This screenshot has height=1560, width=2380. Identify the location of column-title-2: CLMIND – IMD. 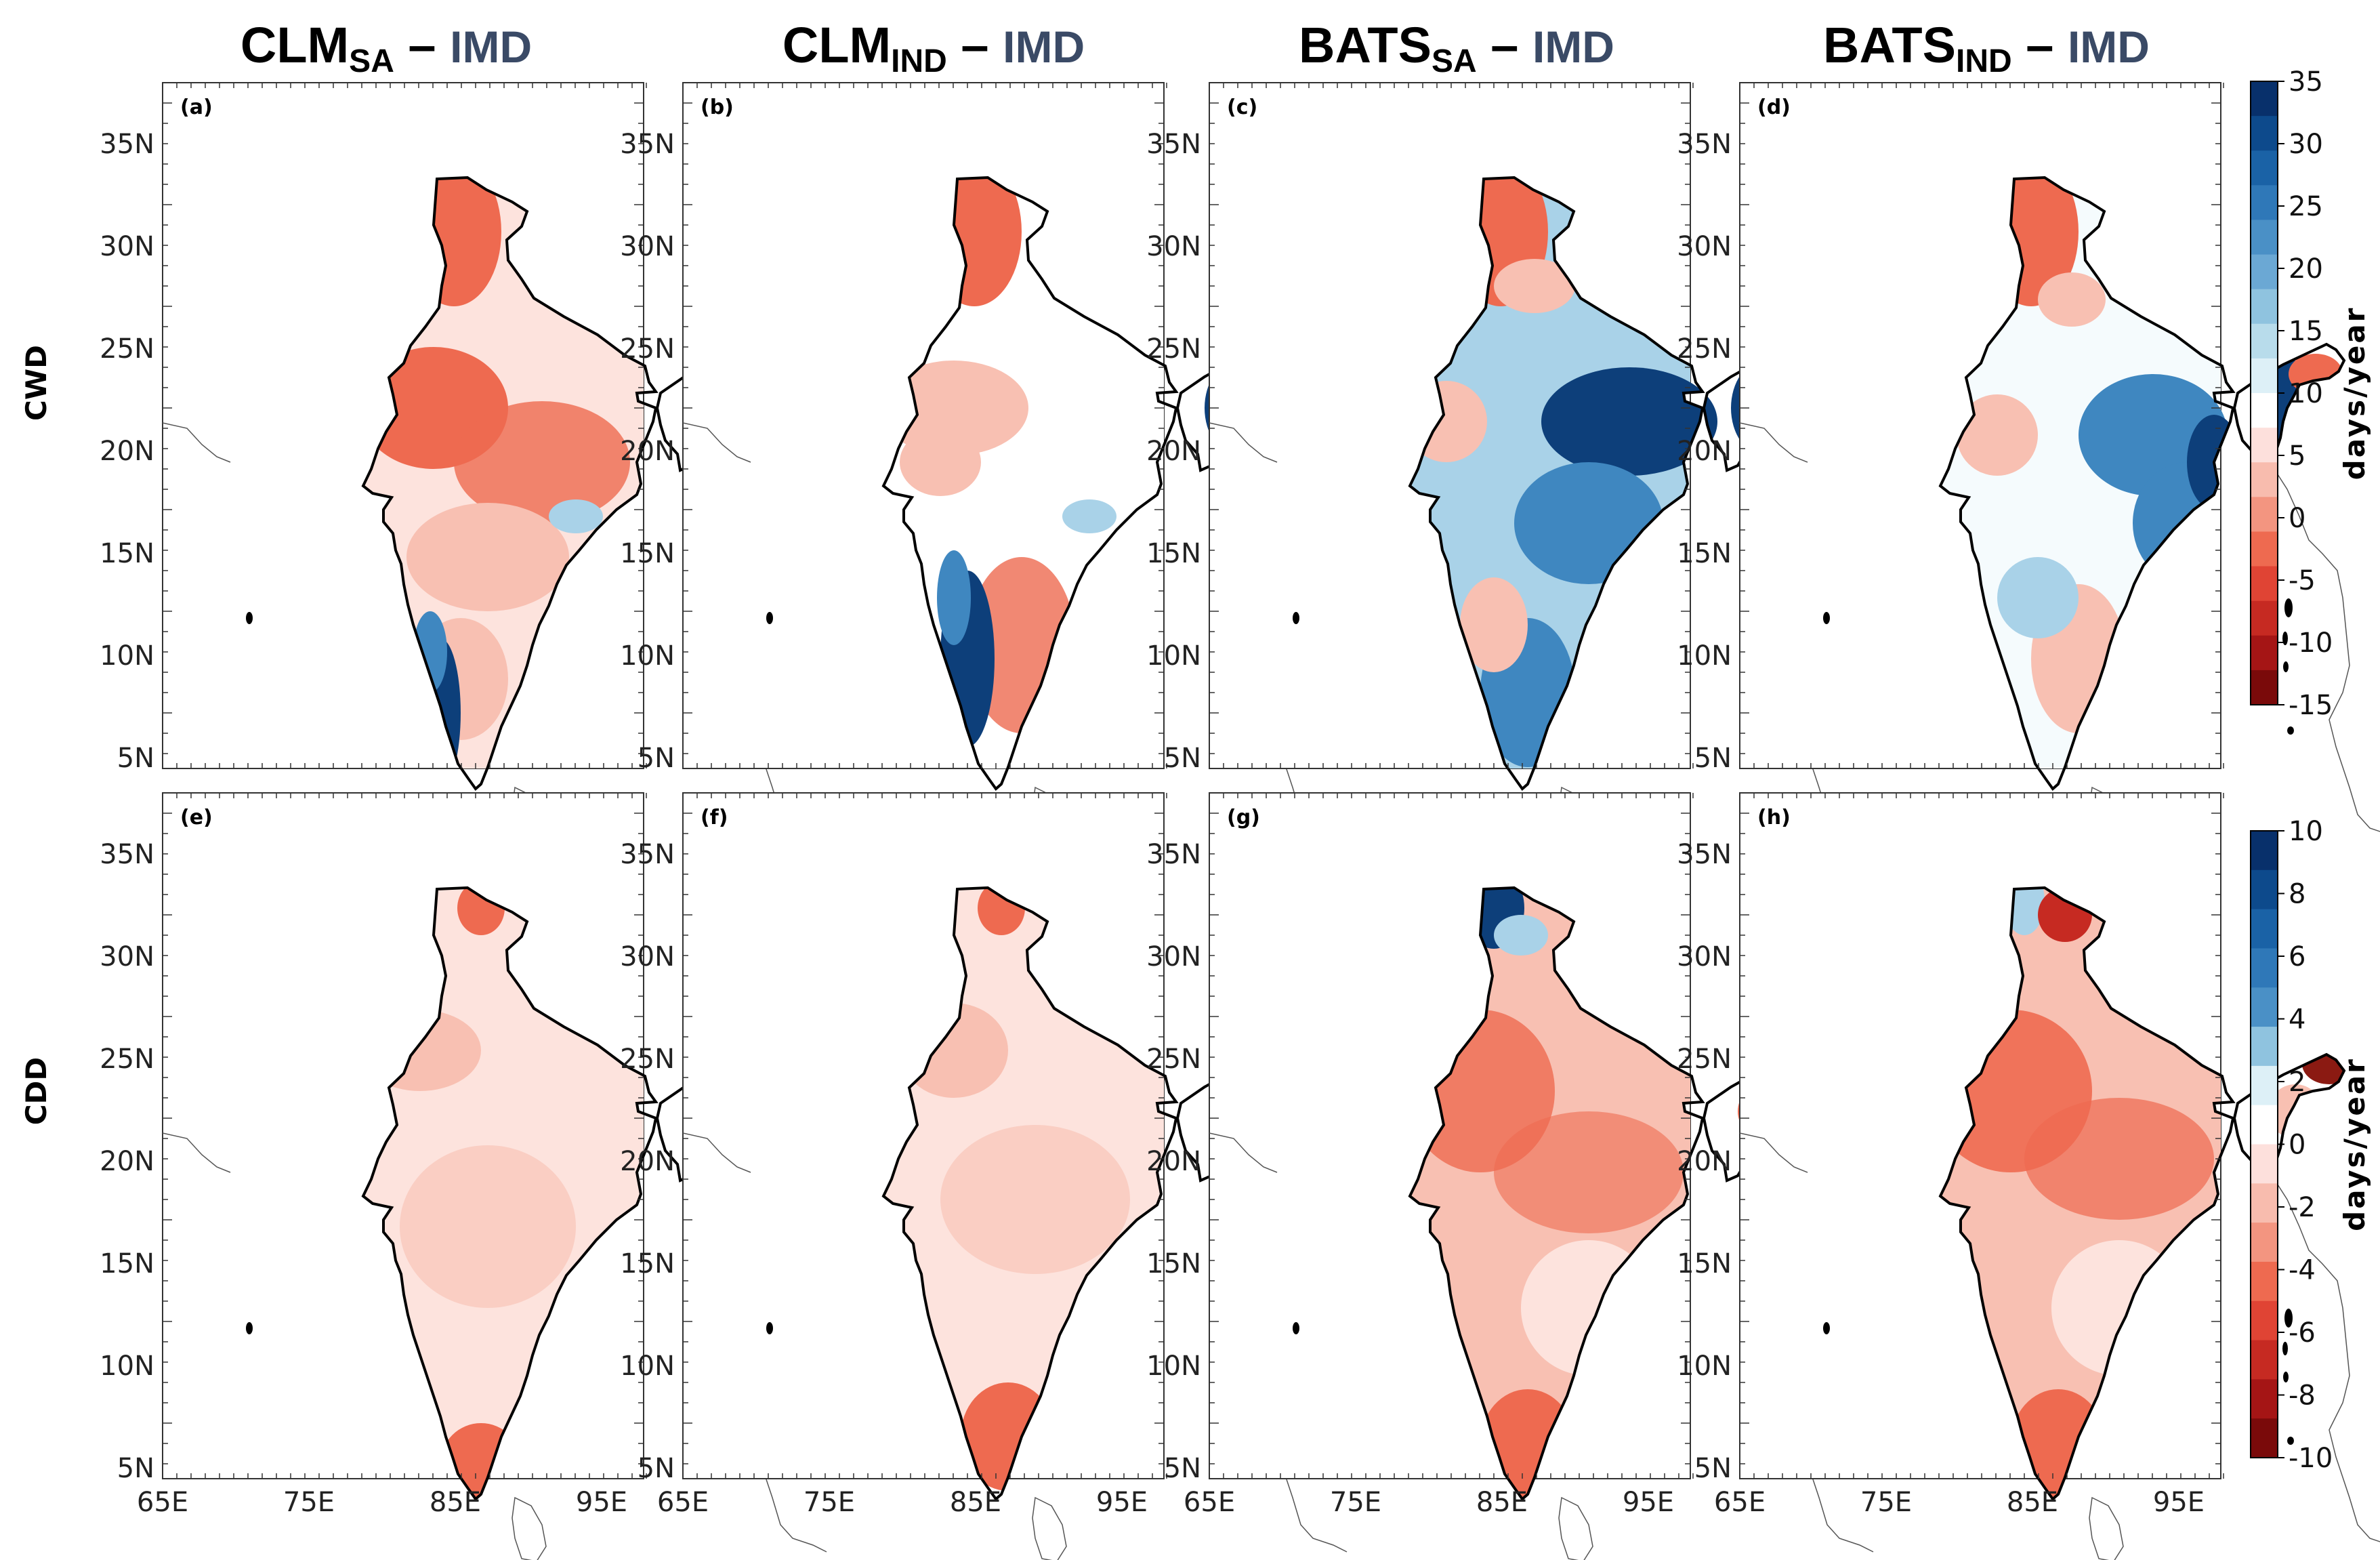
(934, 48).